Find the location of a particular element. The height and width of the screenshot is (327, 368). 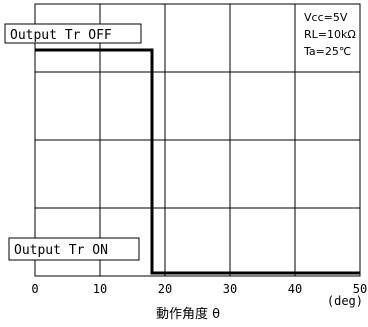

x-tick-label-20: 20 is located at coordinates (165, 289).